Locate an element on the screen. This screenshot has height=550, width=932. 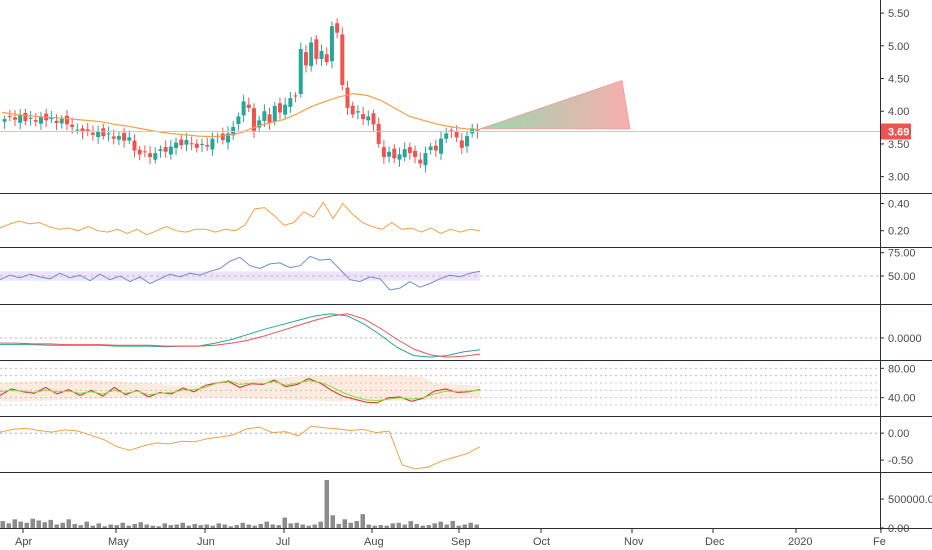
x-tick-label: Fe is located at coordinates (879, 542).